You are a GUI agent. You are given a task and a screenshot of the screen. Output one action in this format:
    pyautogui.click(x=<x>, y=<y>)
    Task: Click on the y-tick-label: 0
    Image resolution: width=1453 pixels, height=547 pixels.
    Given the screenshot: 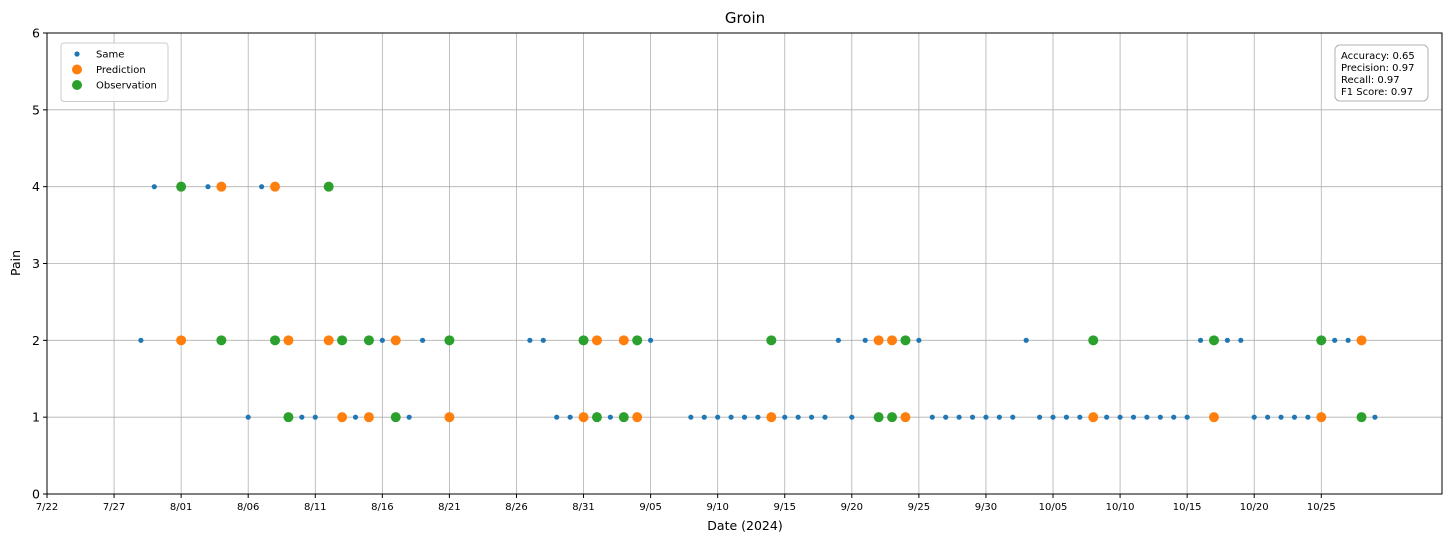 What is the action you would take?
    pyautogui.click(x=36, y=494)
    